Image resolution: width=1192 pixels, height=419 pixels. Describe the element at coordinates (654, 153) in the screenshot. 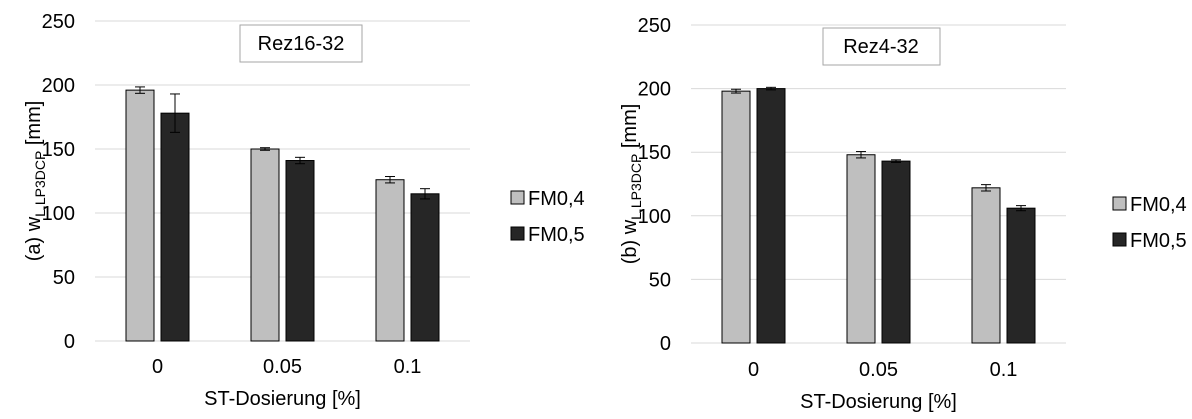

I see `y-tick-label-b: 150` at that location.